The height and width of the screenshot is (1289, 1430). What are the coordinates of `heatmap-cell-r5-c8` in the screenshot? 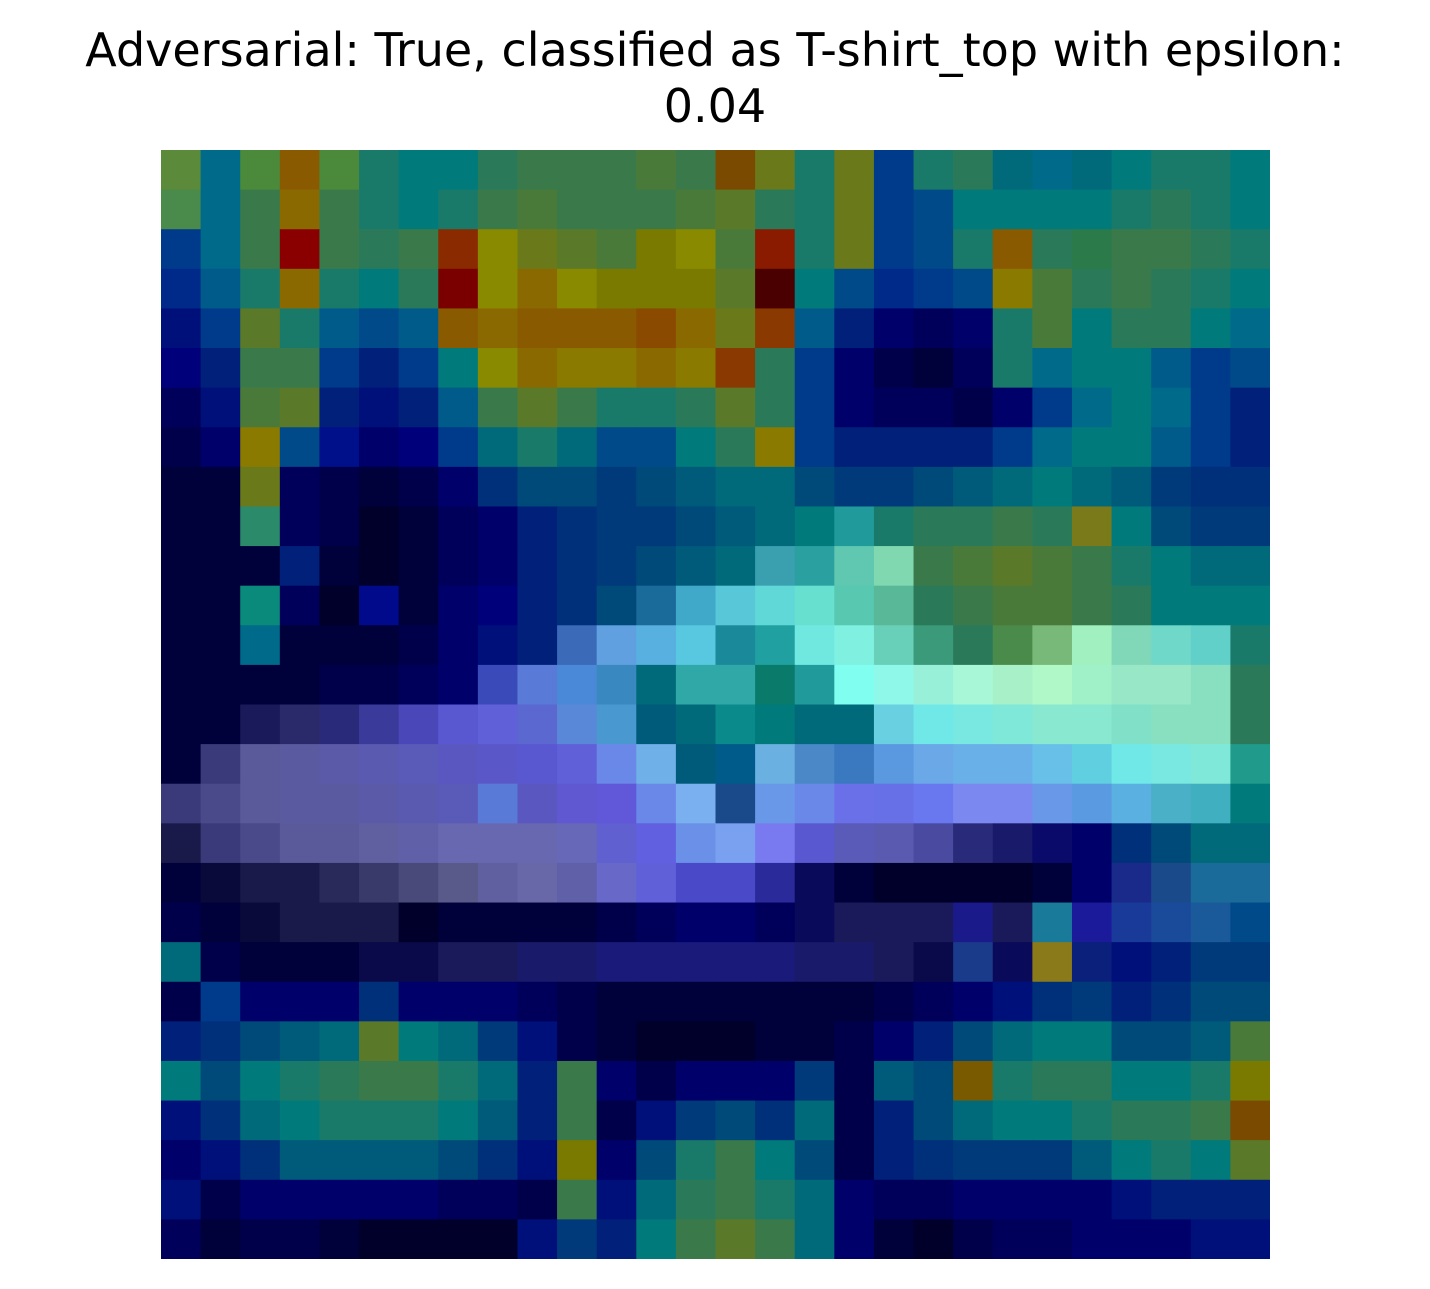 It's located at (498, 368).